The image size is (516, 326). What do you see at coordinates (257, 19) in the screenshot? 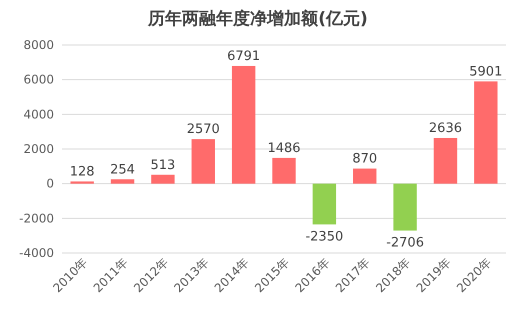
I see `chart-title: 历年两融年度净增加额(亿元)` at bounding box center [257, 19].